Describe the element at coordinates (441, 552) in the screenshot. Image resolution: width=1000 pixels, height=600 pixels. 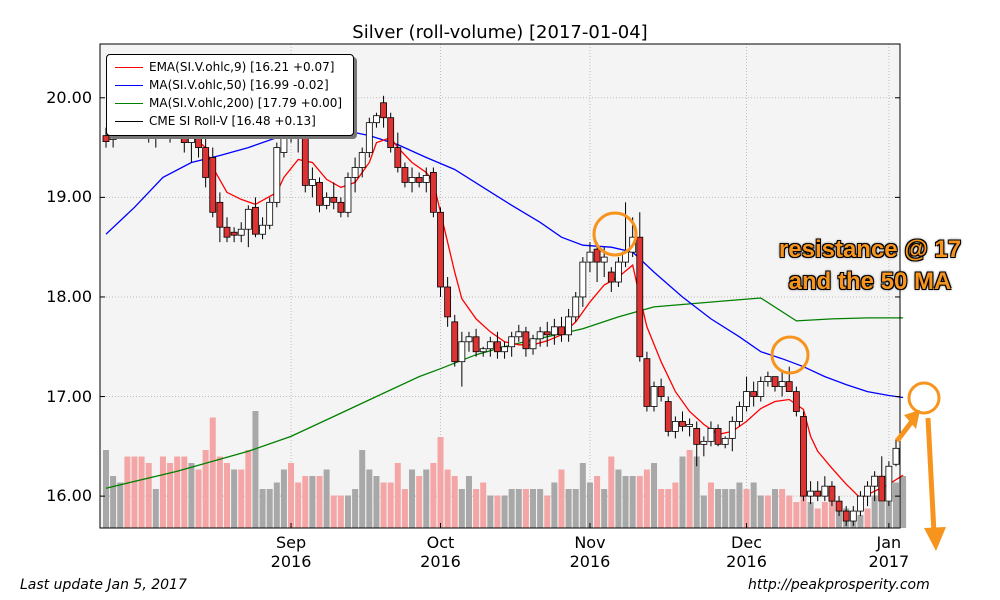
I see `x-tick-label: Oct 2016` at that location.